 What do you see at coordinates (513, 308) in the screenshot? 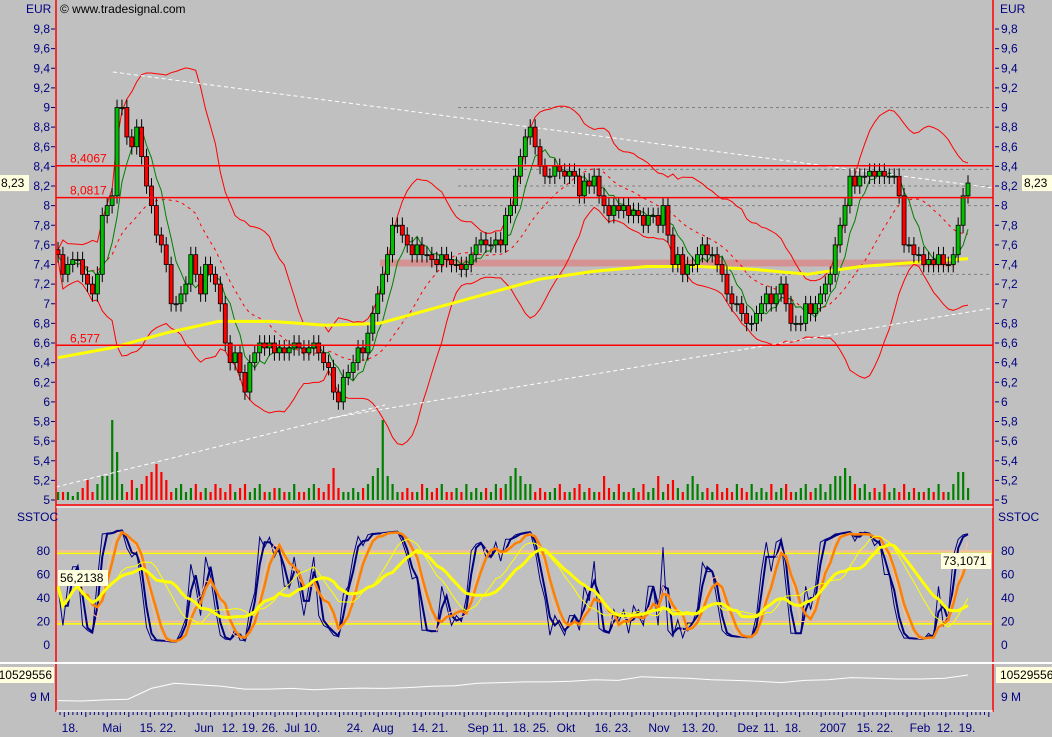
I see `moving-average-long` at bounding box center [513, 308].